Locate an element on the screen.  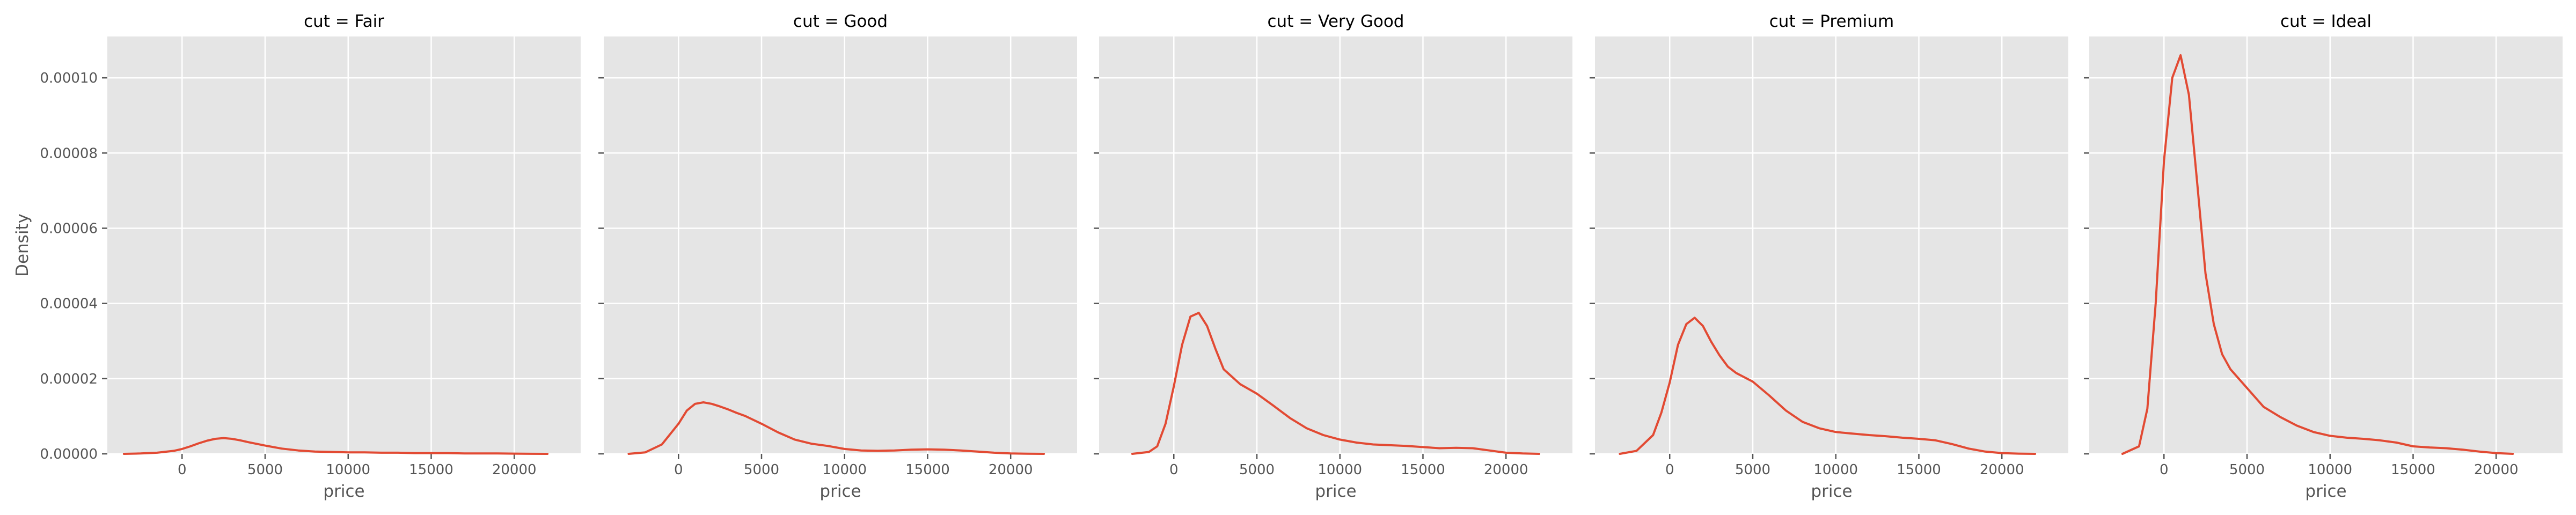
y-tick-label: 0.00002 is located at coordinates (69, 379).